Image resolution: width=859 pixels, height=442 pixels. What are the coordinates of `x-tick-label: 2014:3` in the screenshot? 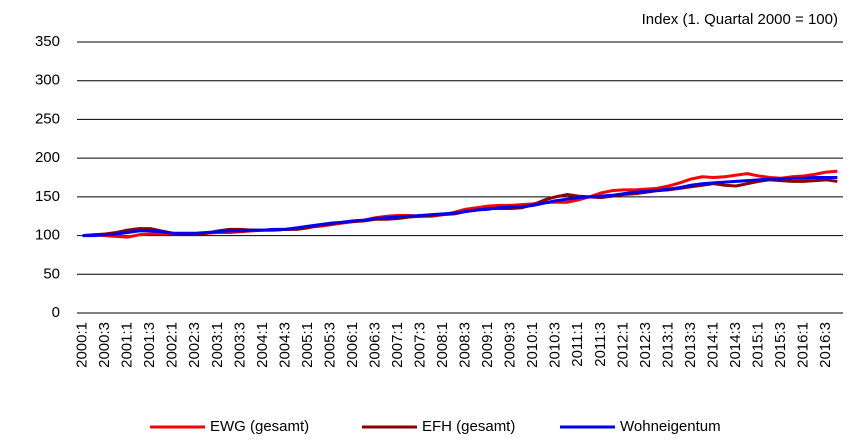 It's located at (735, 345).